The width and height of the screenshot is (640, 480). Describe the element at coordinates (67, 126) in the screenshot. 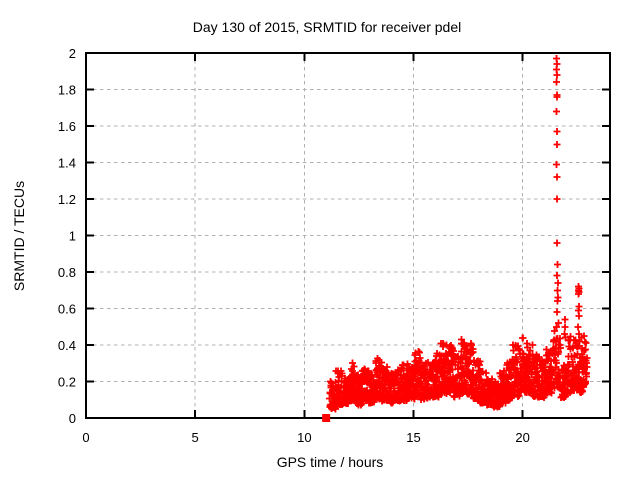

I see `y-tick-label: 1.6` at that location.